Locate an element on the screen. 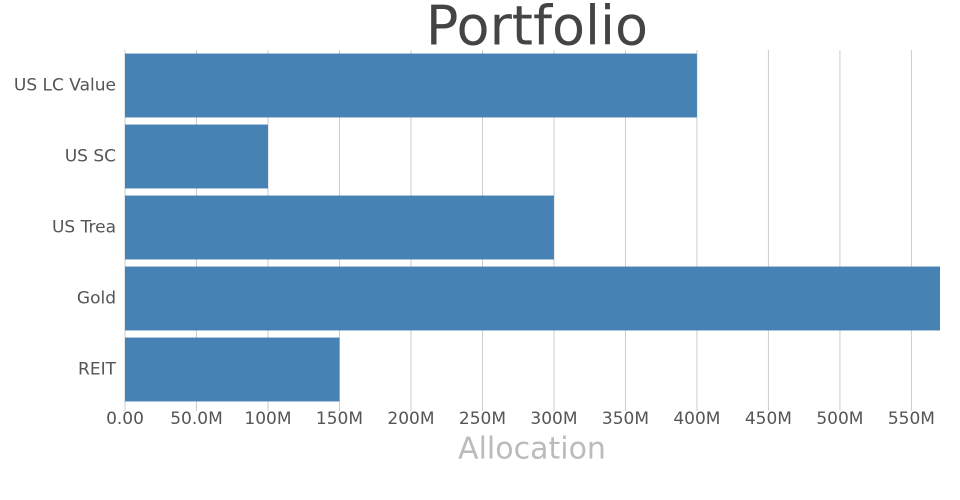 This screenshot has height=500, width=960. x-tick-label: 0.00 is located at coordinates (125, 419).